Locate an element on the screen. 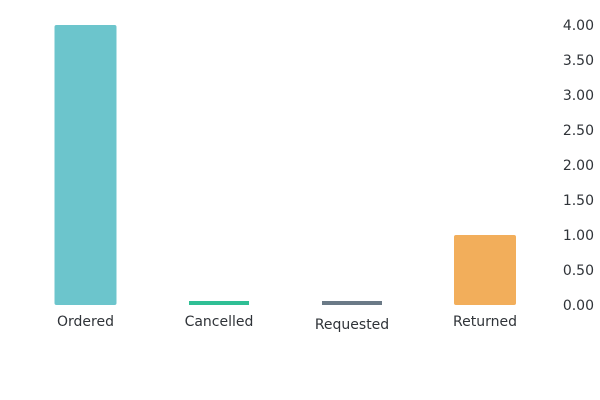 Image resolution: width=600 pixels, height=400 pixels. y-tick-label: 3.00 is located at coordinates (578, 96).